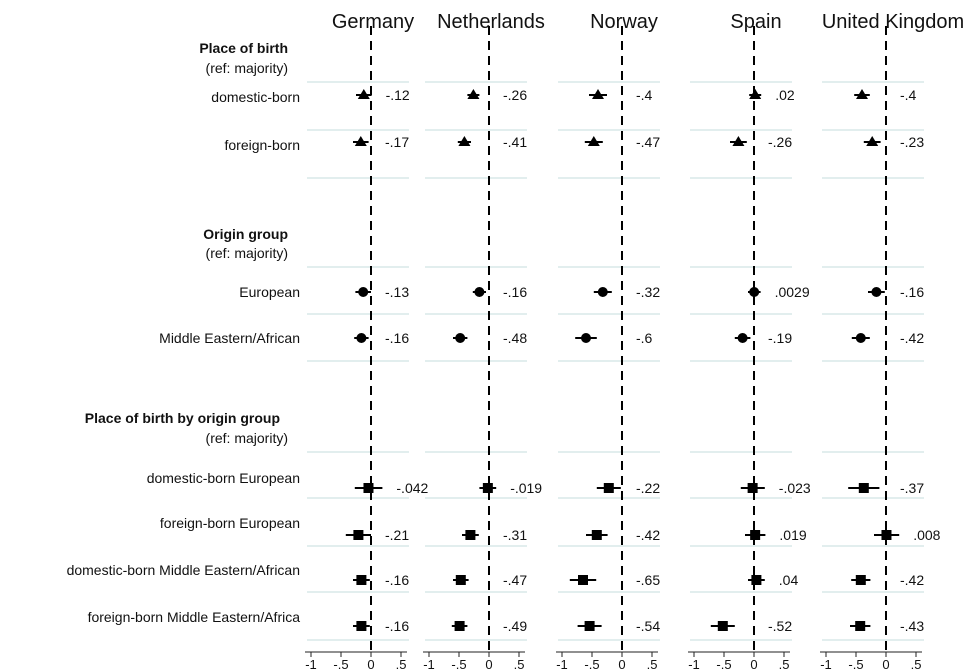  I want to click on value-label: -.37, so click(912, 488).